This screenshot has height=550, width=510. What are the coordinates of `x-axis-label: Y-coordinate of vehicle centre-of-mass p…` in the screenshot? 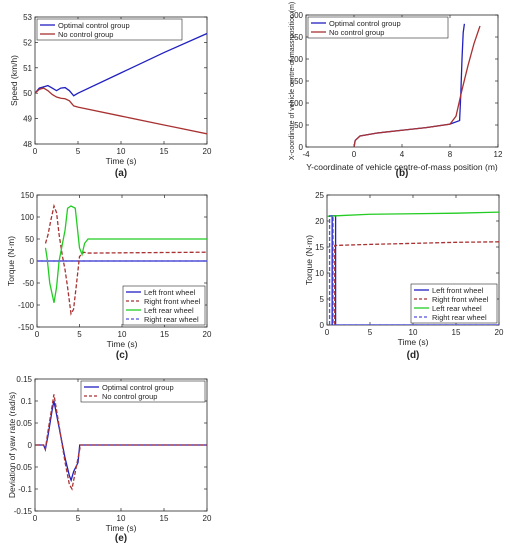 It's located at (402, 167).